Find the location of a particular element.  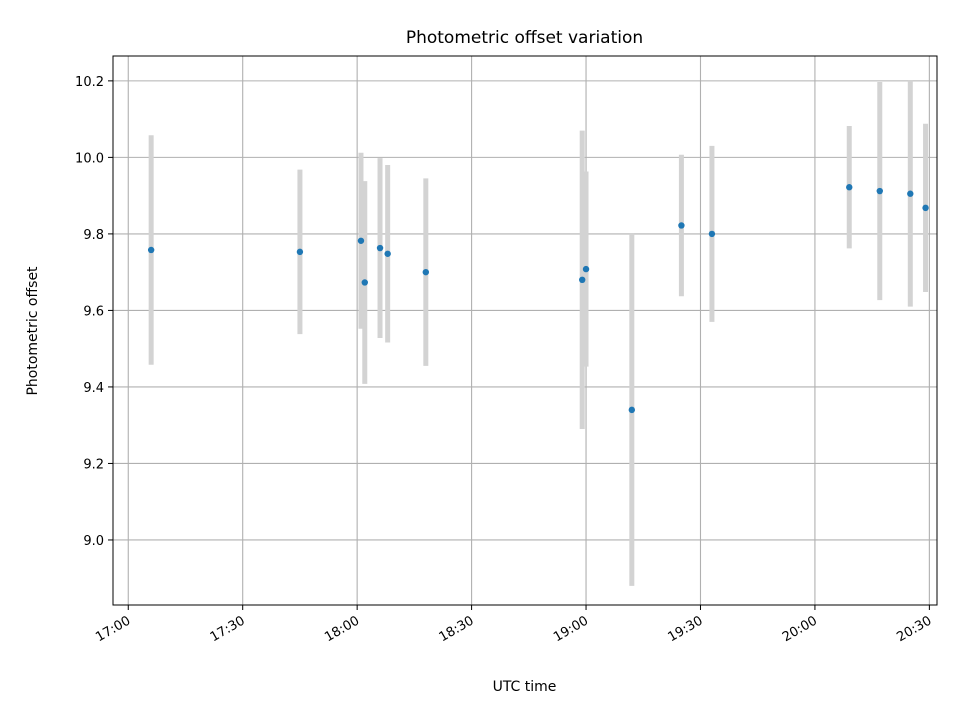

chart-title: Photometric offset variation is located at coordinates (524, 38).